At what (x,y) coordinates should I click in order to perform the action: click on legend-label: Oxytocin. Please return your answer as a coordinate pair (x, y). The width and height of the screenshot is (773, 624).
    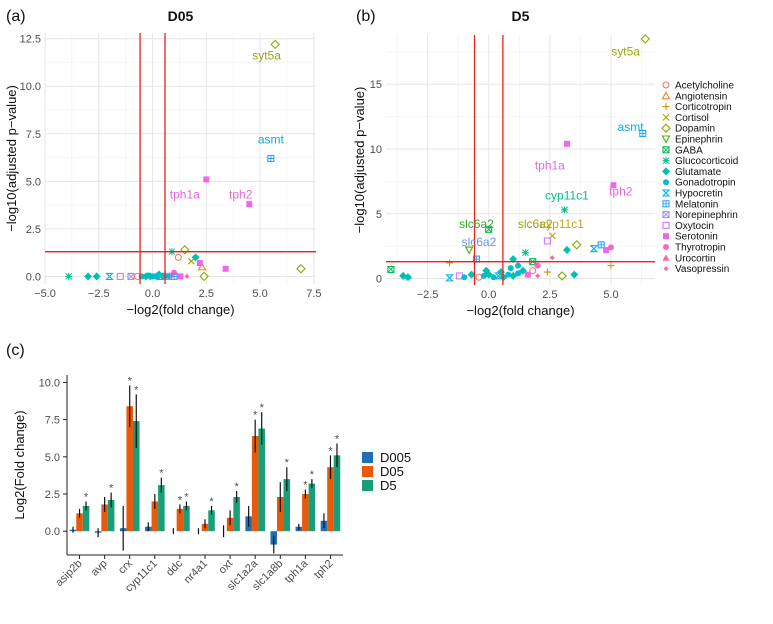
    Looking at the image, I should click on (694, 226).